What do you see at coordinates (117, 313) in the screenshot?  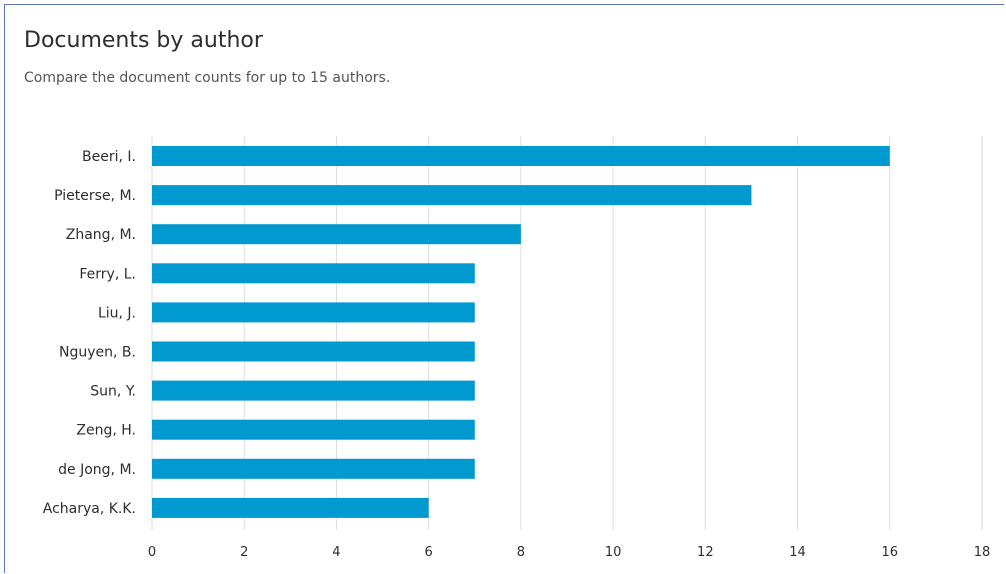 I see `category-label: Liu, J.` at bounding box center [117, 313].